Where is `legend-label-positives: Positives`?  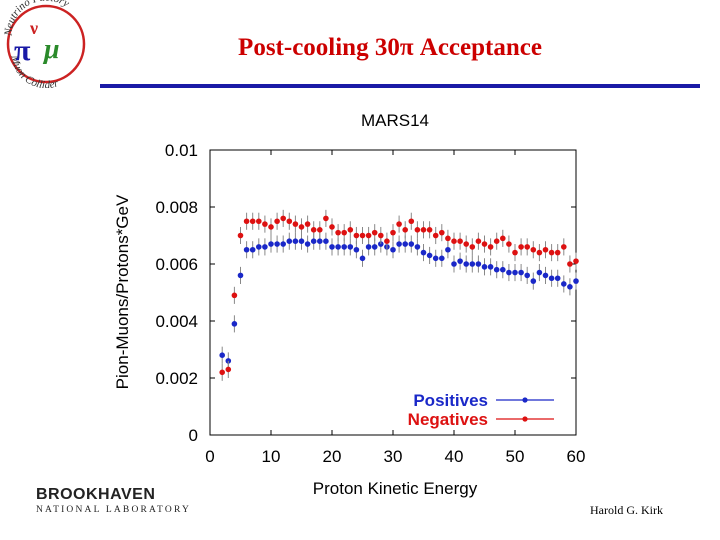 legend-label-positives: Positives is located at coordinates (450, 400).